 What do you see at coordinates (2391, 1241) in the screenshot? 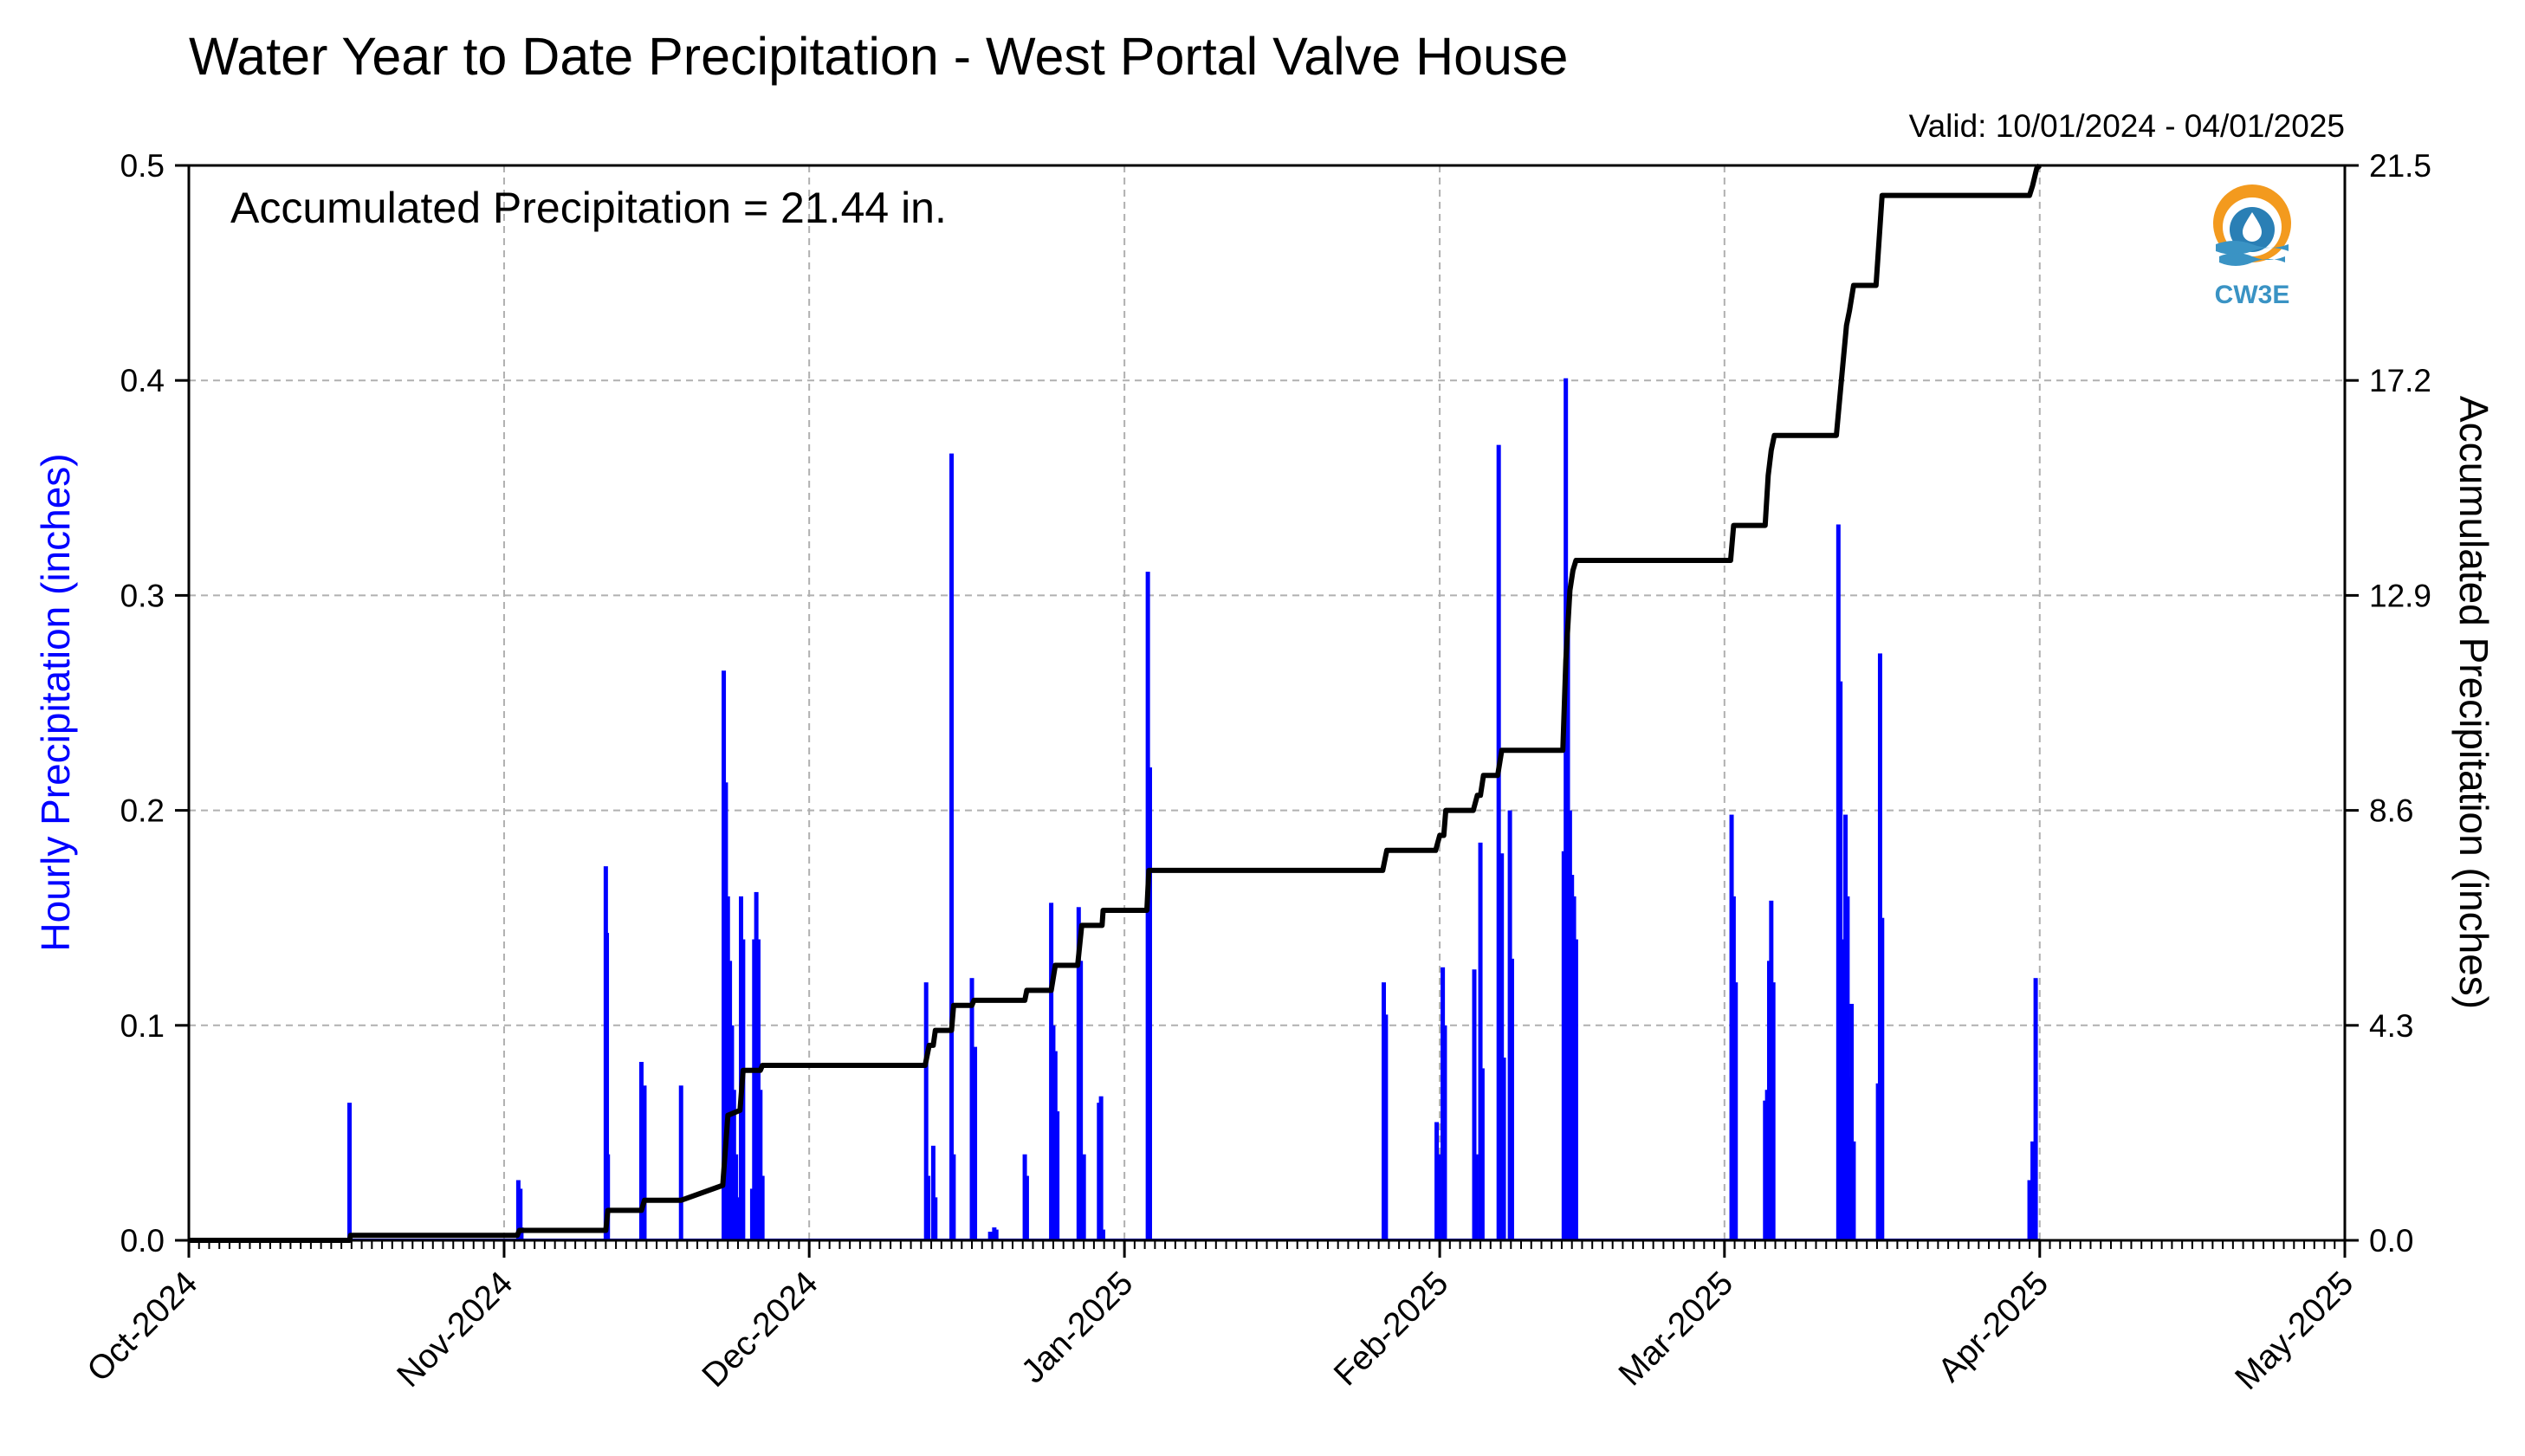
I see `y-right-tick-label: 0.0` at bounding box center [2391, 1241].